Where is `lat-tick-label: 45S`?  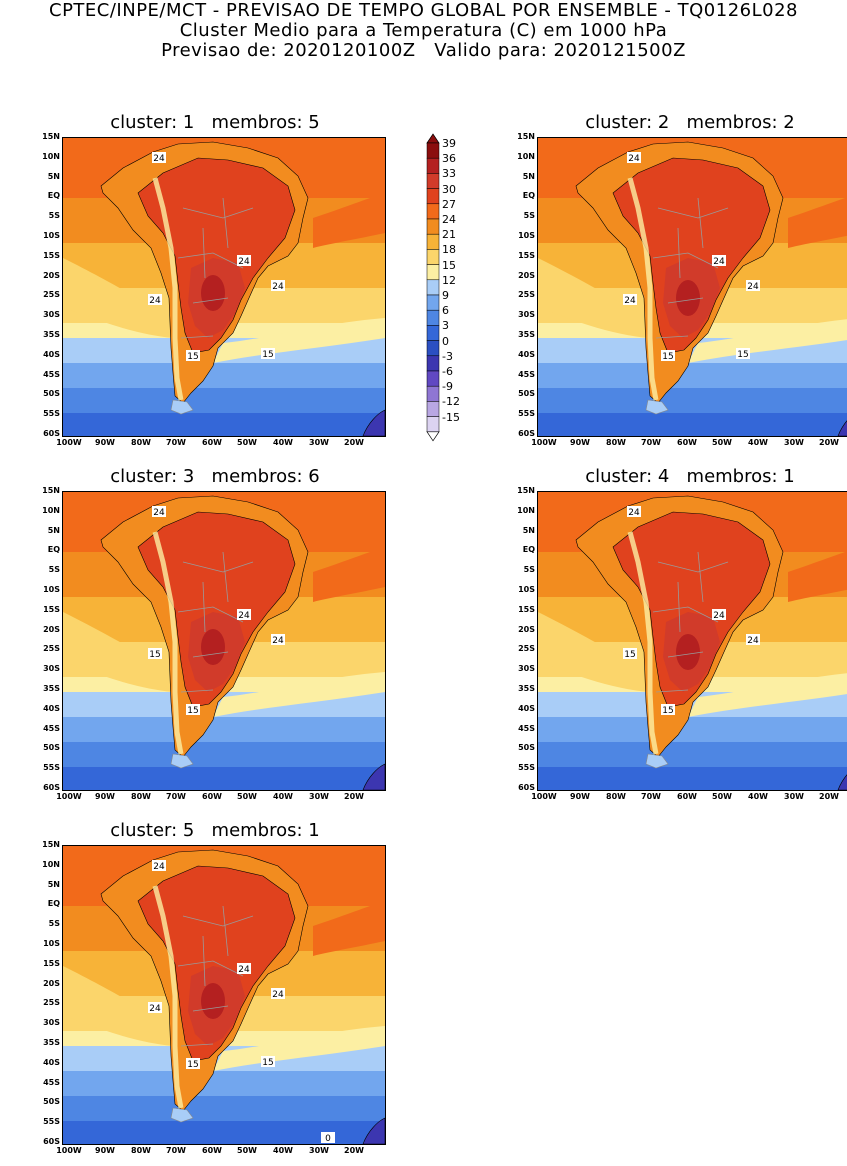 lat-tick-label: 45S is located at coordinates (51, 374).